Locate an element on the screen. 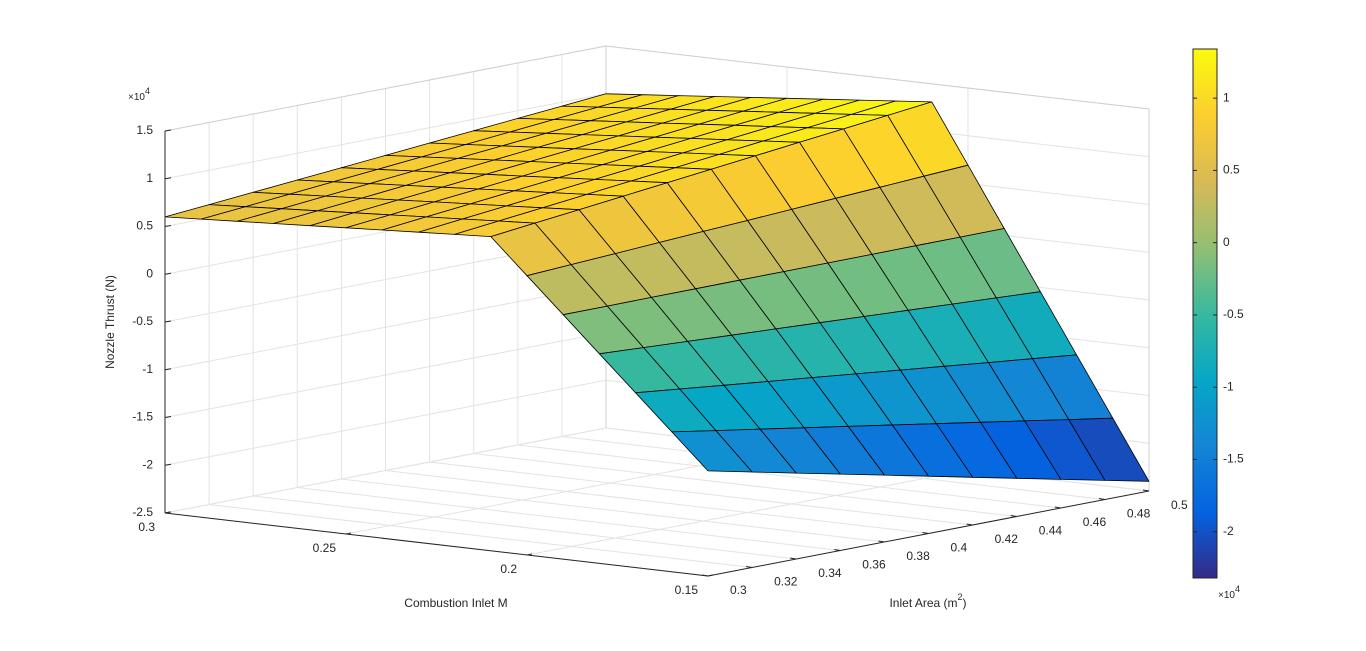 Image resolution: width=1366 pixels, height=651 pixels. z-tick-label: 1.5 is located at coordinates (144, 130).